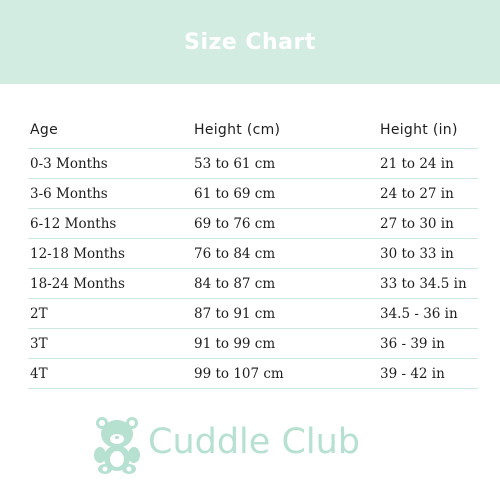 Image resolution: width=500 pixels, height=500 pixels. I want to click on height-cm-cell: 91 to 99 cm, so click(235, 344).